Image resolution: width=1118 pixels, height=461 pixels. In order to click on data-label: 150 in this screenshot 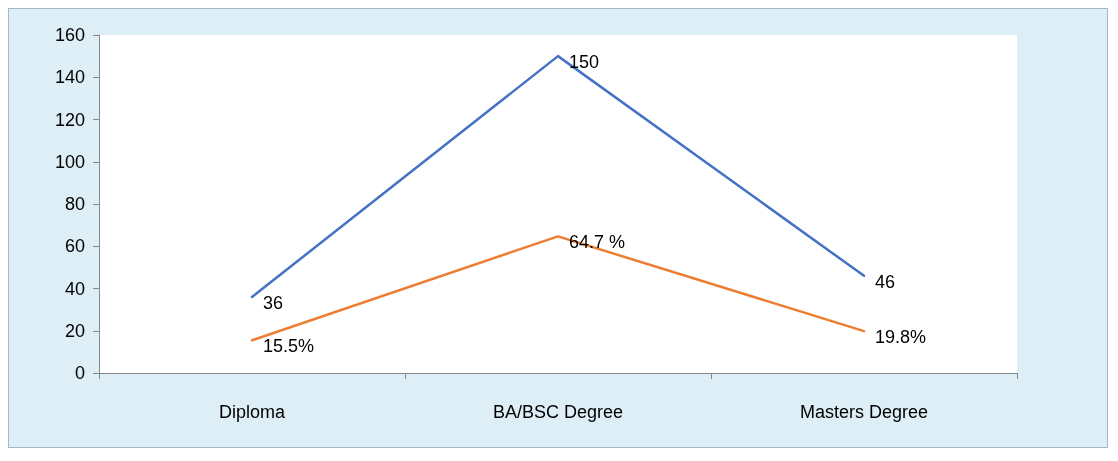, I will do `click(584, 62)`.